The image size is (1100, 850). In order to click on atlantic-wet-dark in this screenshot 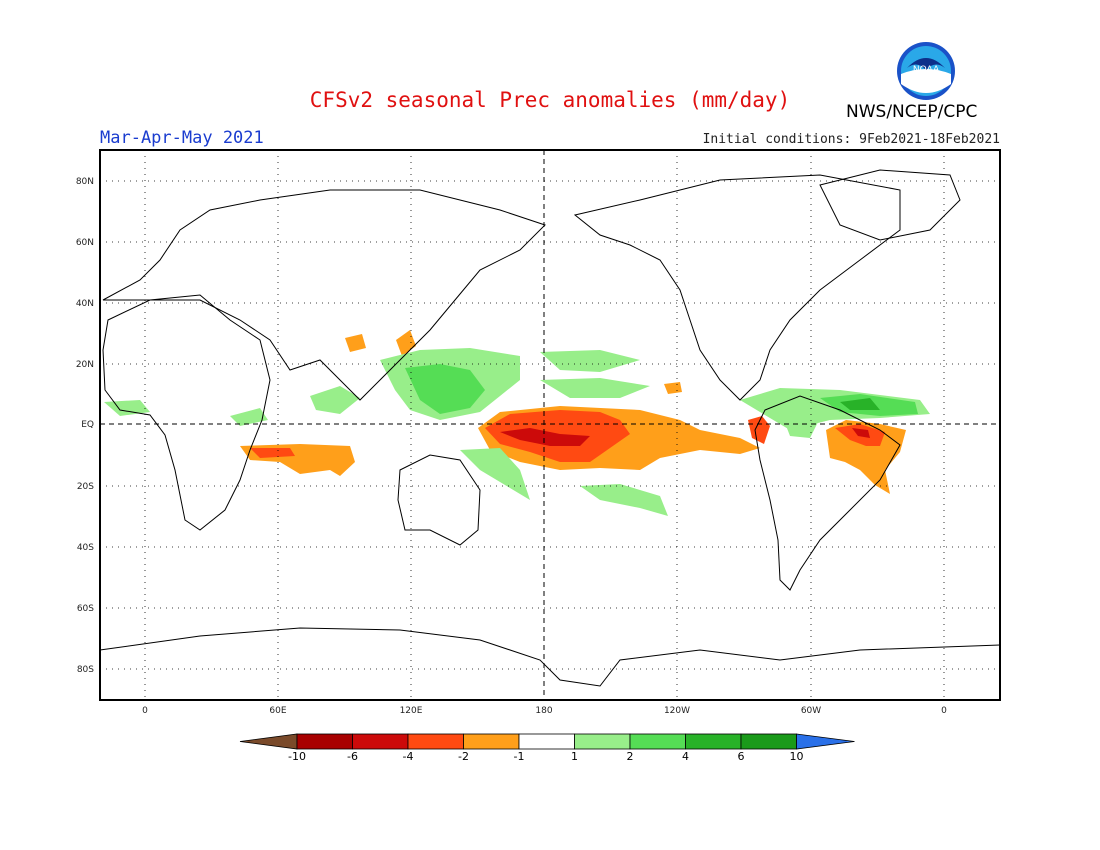, I will do `click(860, 404)`.